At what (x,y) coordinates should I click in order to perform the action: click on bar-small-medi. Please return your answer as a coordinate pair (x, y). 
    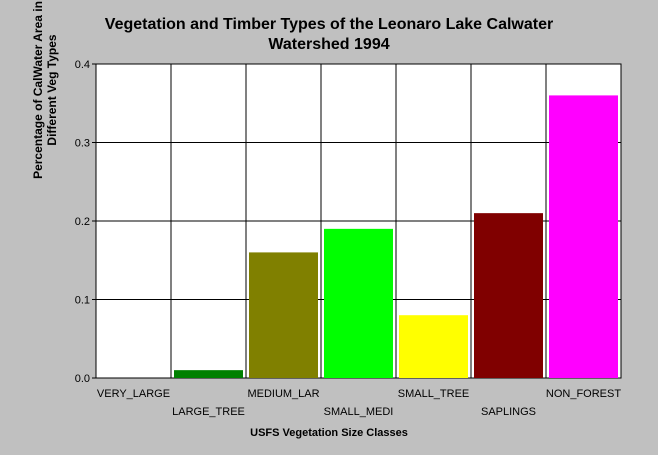
    Looking at the image, I should click on (358, 303).